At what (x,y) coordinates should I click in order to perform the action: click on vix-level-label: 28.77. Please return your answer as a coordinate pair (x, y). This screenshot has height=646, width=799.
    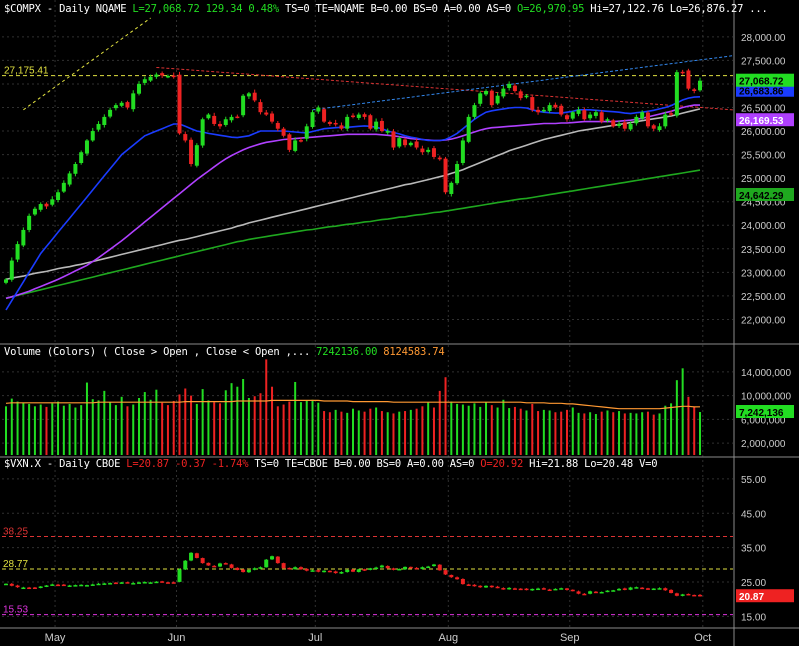
    Looking at the image, I should click on (15, 564).